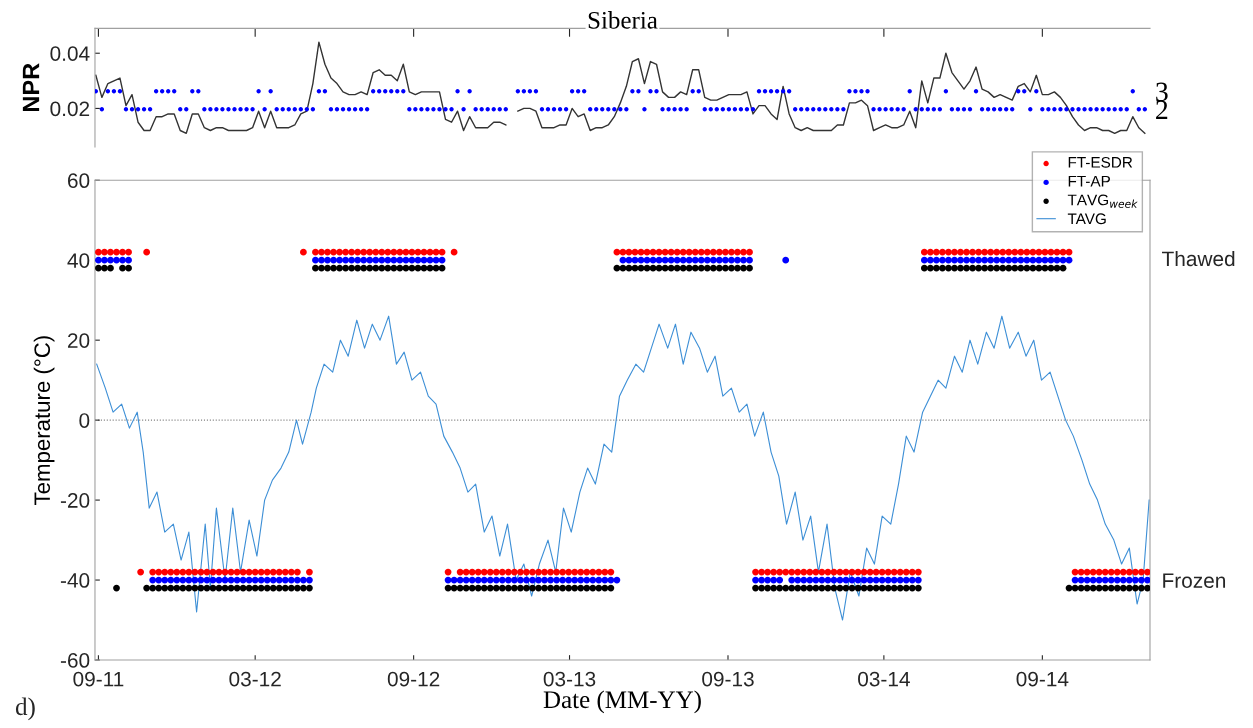  What do you see at coordinates (75, 660) in the screenshot?
I see `y-tick-label: -60` at bounding box center [75, 660].